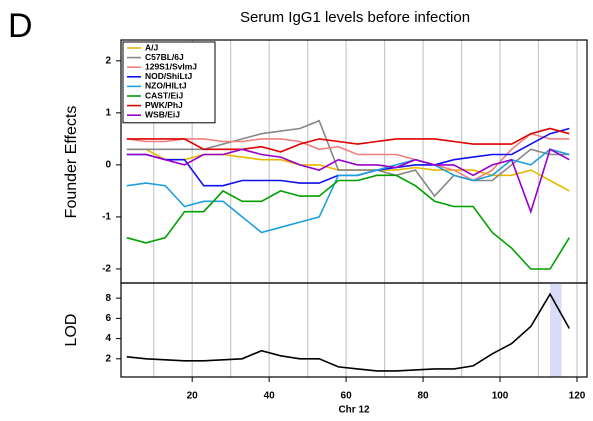 The width and height of the screenshot is (593, 421). Describe the element at coordinates (166, 86) in the screenshot. I see `legend-label: NZO/HlLtJ` at that location.